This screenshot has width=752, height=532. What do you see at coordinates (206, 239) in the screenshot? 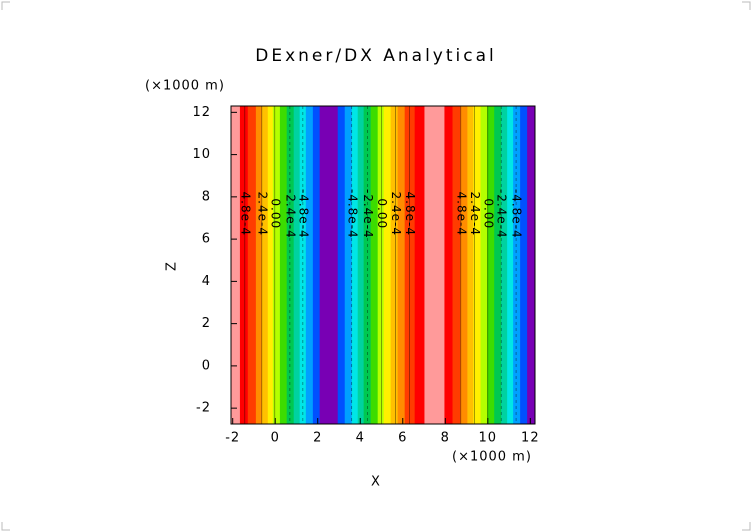
I see `y-tick-label: 6` at bounding box center [206, 239].